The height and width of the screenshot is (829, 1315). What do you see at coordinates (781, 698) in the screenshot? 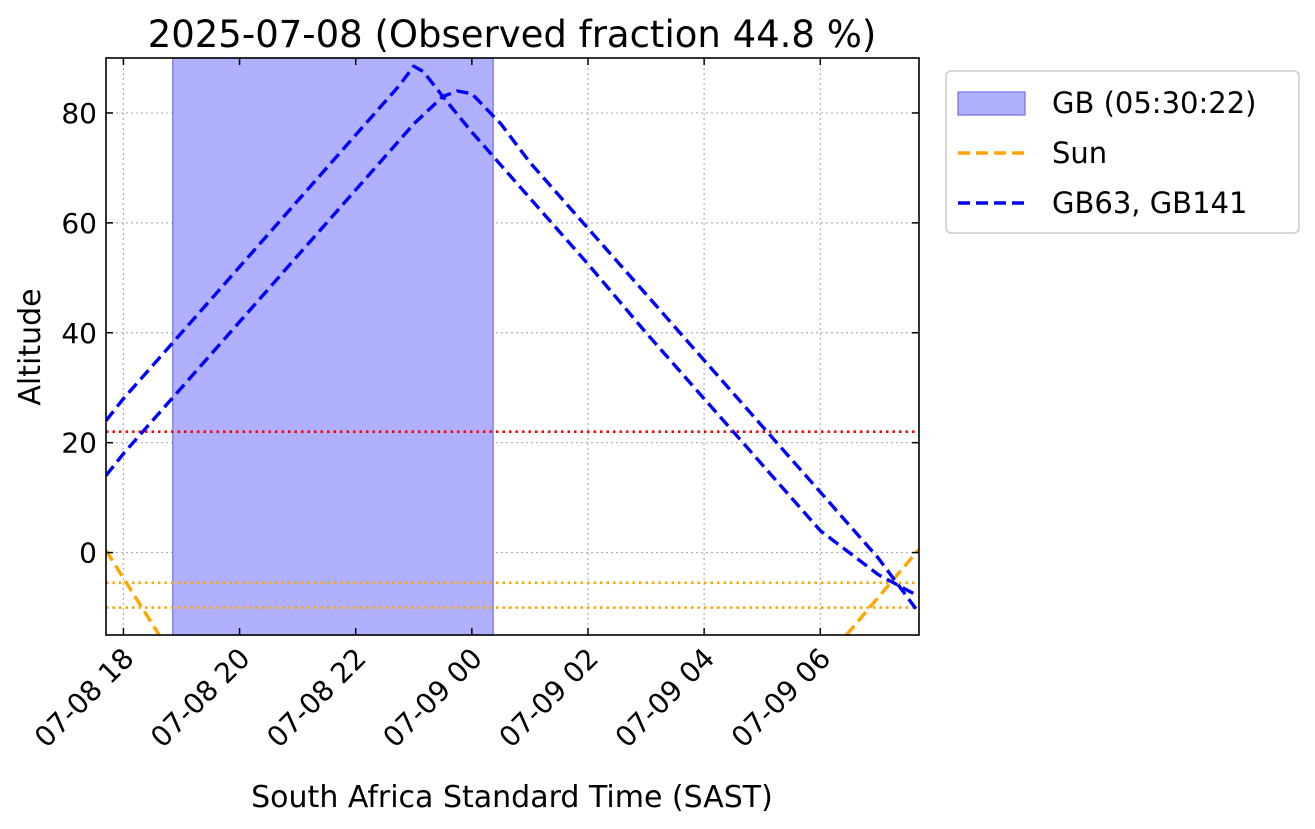
I see `x-tick-label: 07-09 06` at bounding box center [781, 698].